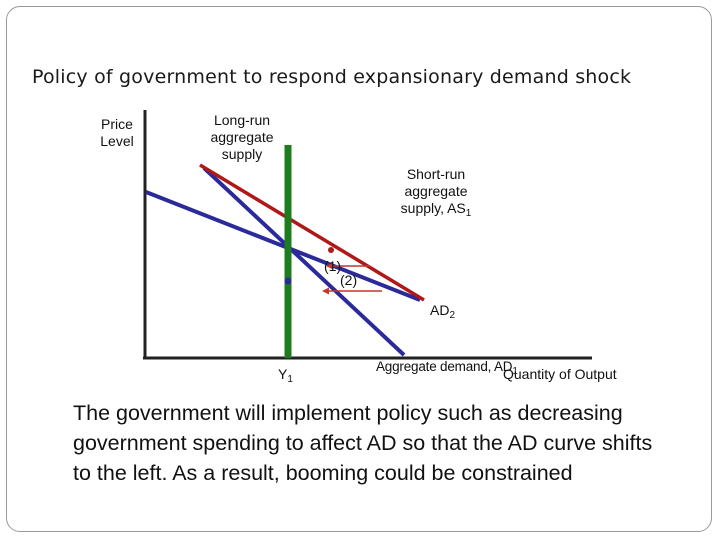 Image resolution: width=720 pixels, height=540 pixels. I want to click on y1-label-text: Y, so click(283, 374).